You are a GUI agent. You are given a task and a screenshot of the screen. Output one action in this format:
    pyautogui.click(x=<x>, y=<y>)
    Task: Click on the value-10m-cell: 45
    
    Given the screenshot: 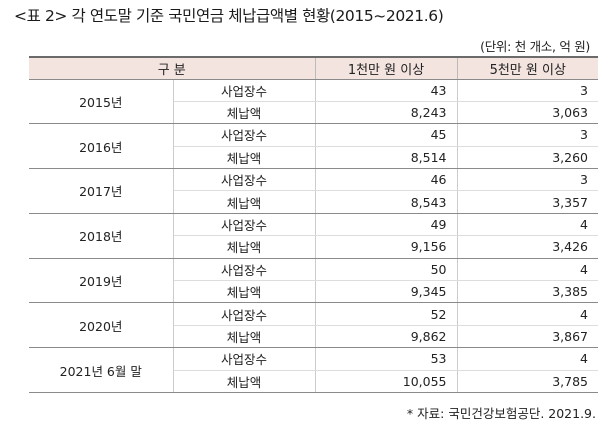 What is the action you would take?
    pyautogui.click(x=386, y=135)
    